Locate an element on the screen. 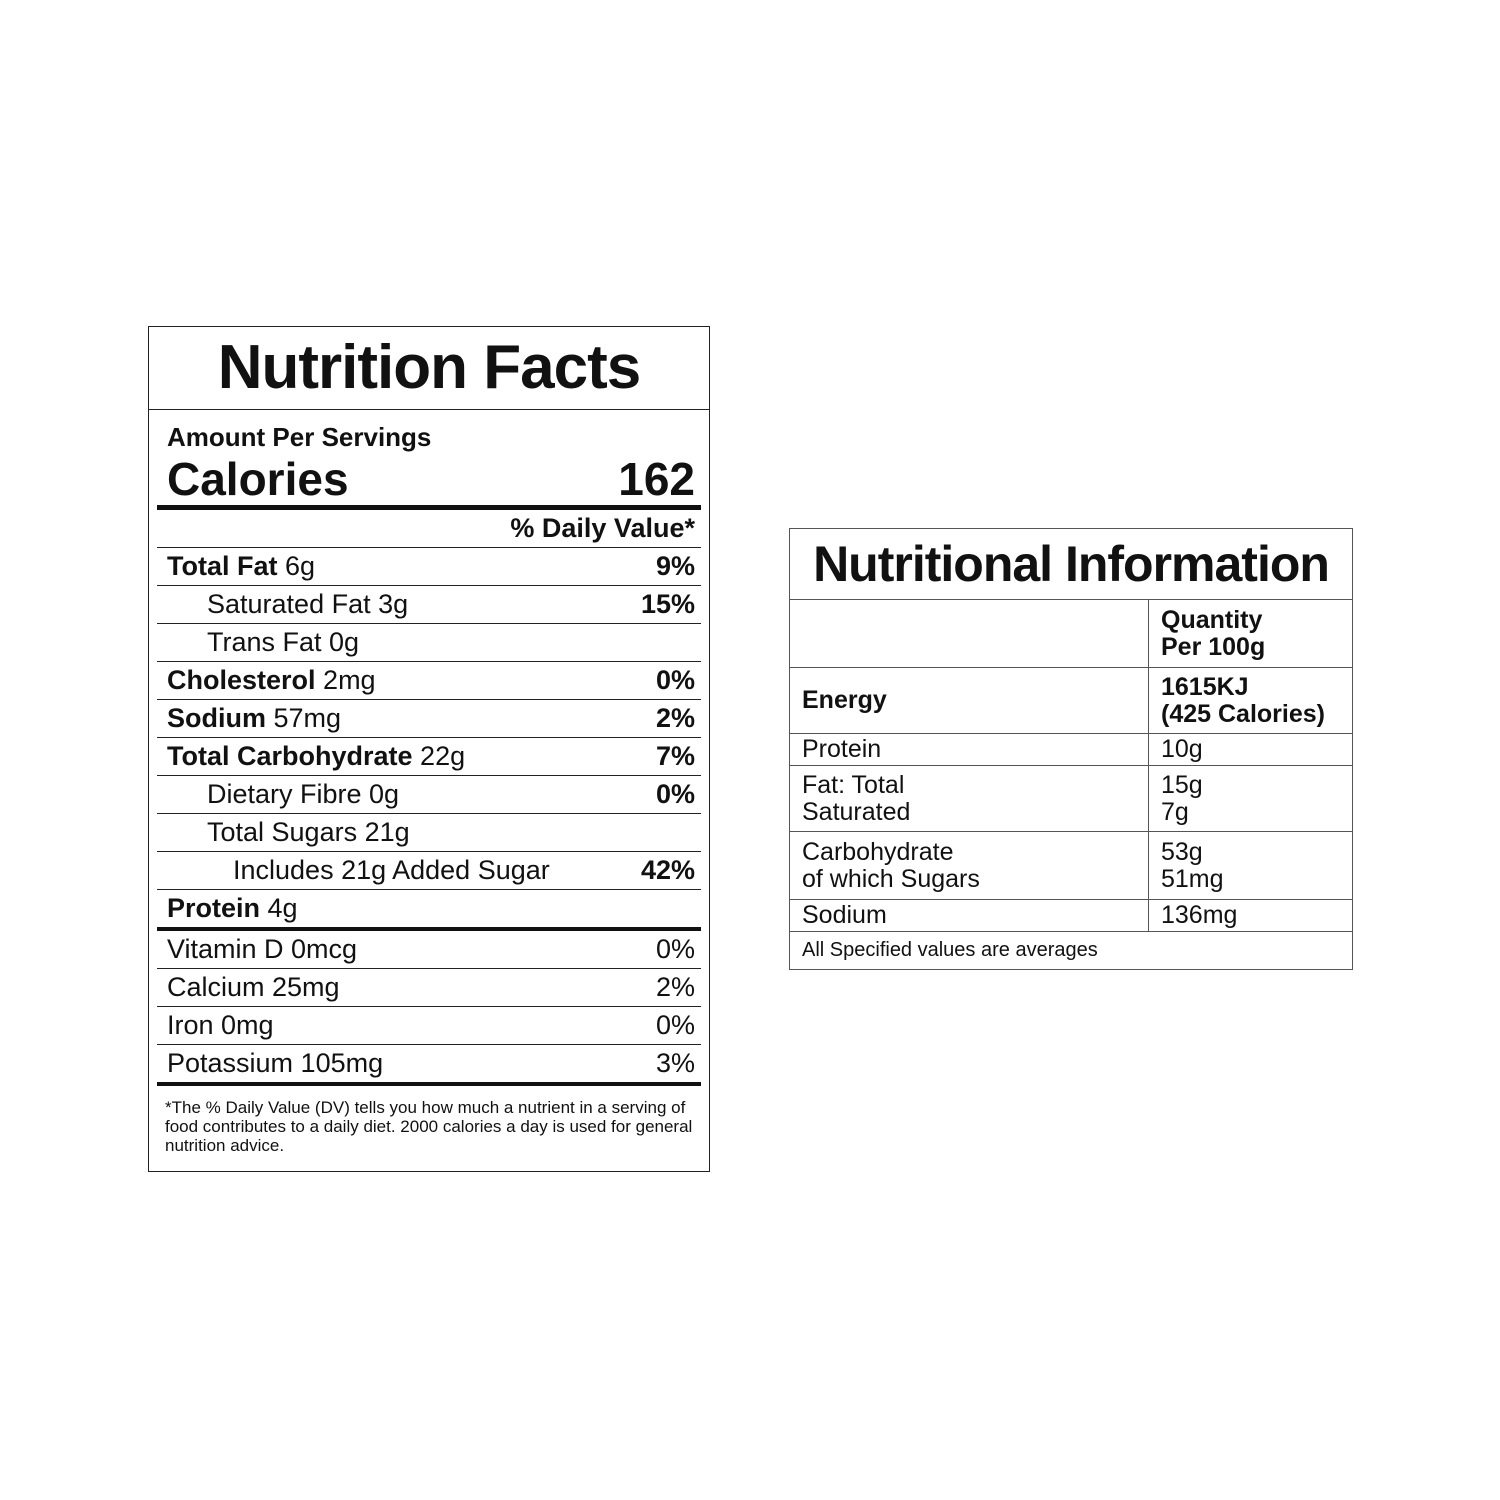 The width and height of the screenshot is (1500, 1500). vitamin-name: Iron 0mg is located at coordinates (220, 1025).